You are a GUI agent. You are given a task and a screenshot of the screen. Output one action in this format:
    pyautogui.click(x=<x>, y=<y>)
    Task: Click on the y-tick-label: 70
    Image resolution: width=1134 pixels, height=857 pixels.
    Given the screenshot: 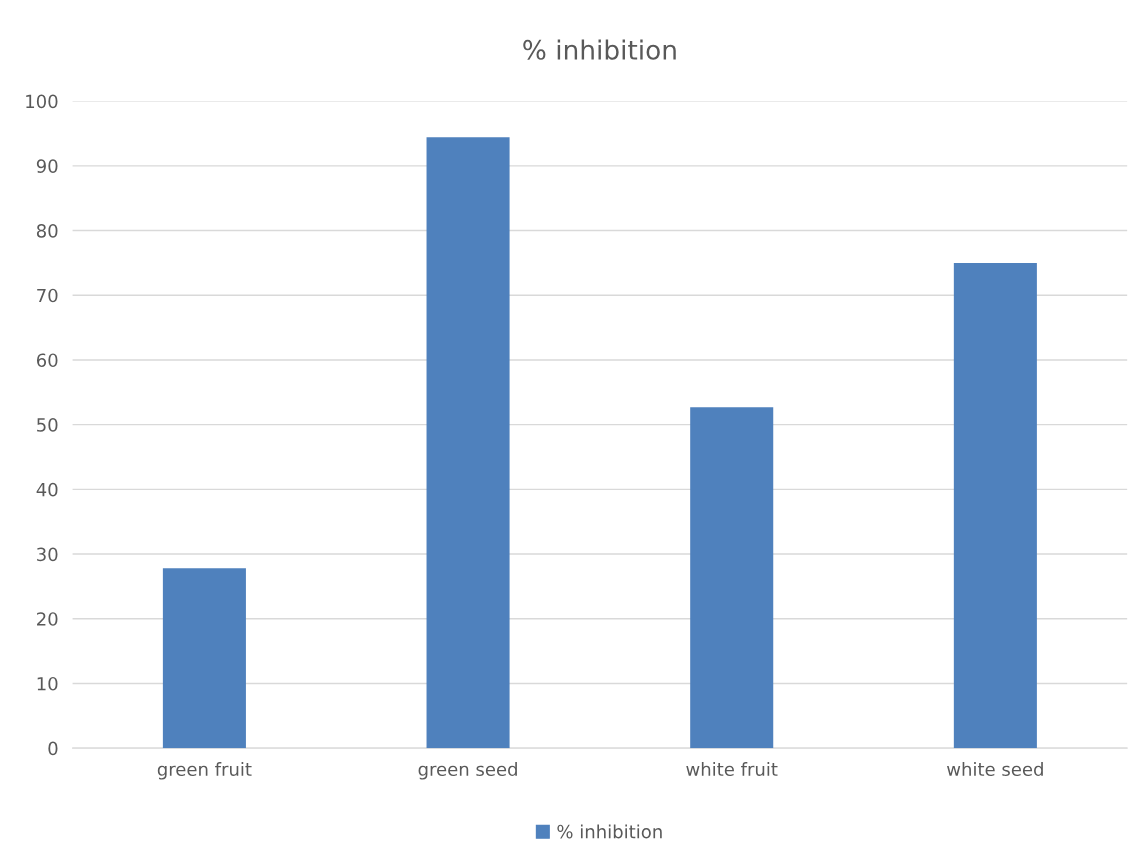 What is the action you would take?
    pyautogui.click(x=47, y=295)
    